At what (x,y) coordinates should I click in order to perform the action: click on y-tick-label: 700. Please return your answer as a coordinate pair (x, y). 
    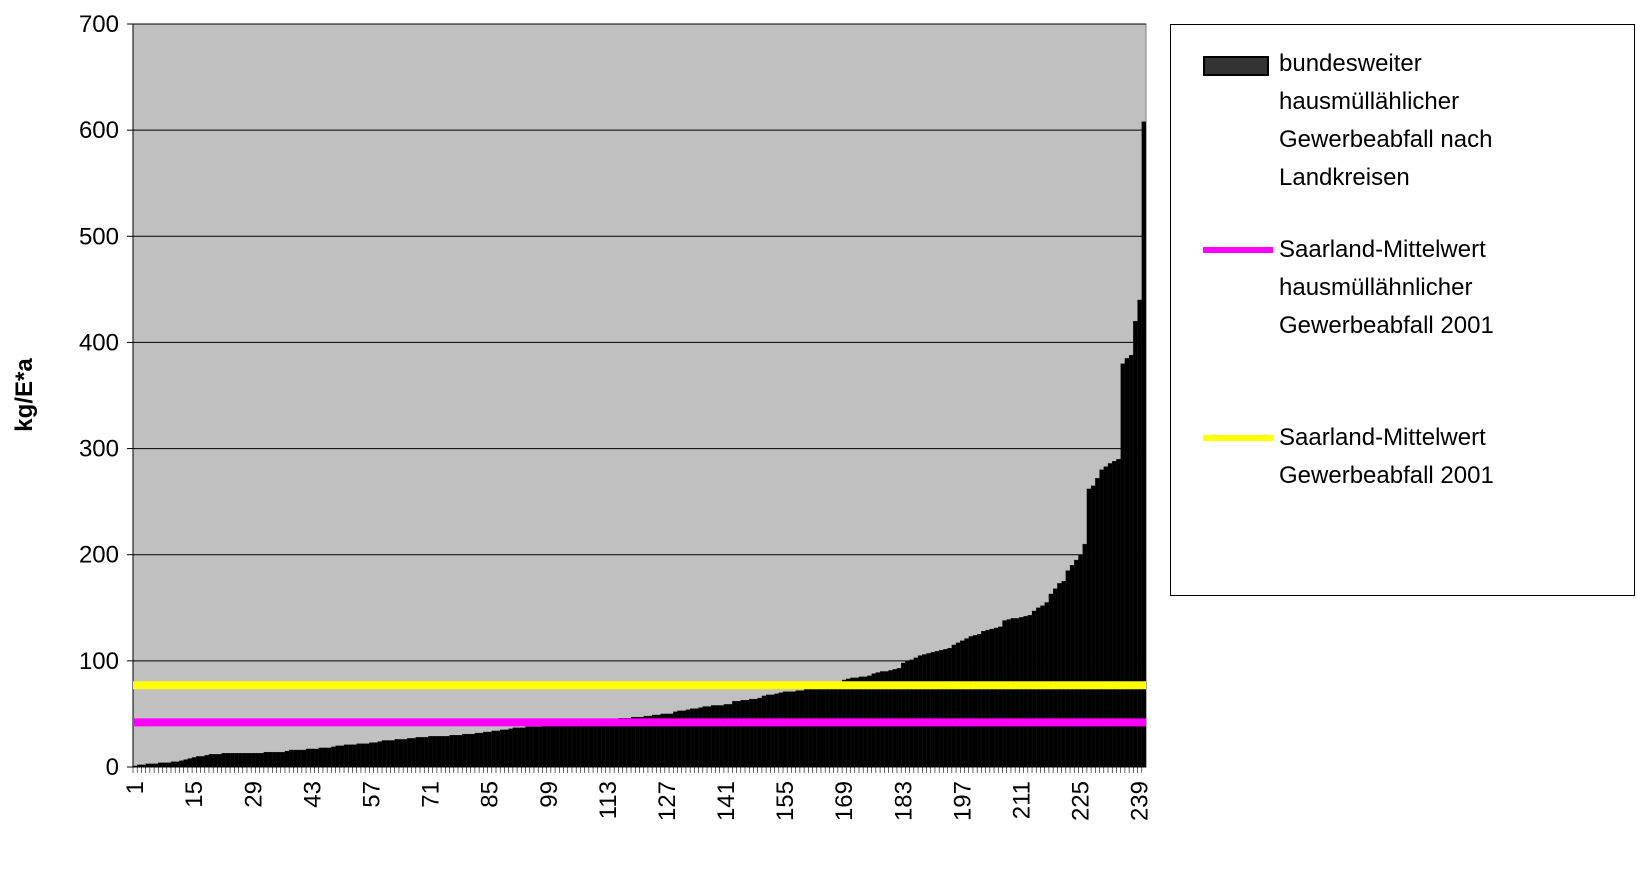
    Looking at the image, I should click on (99, 24).